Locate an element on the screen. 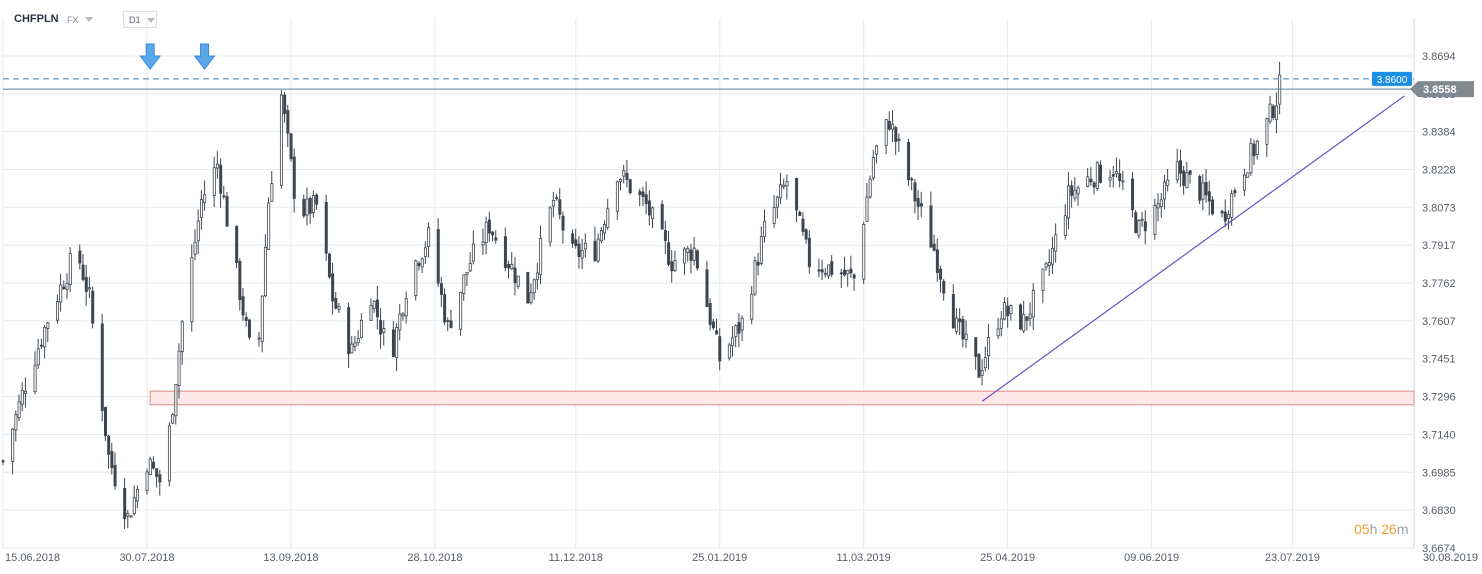 This screenshot has height=574, width=1482. support-zone is located at coordinates (782, 398).